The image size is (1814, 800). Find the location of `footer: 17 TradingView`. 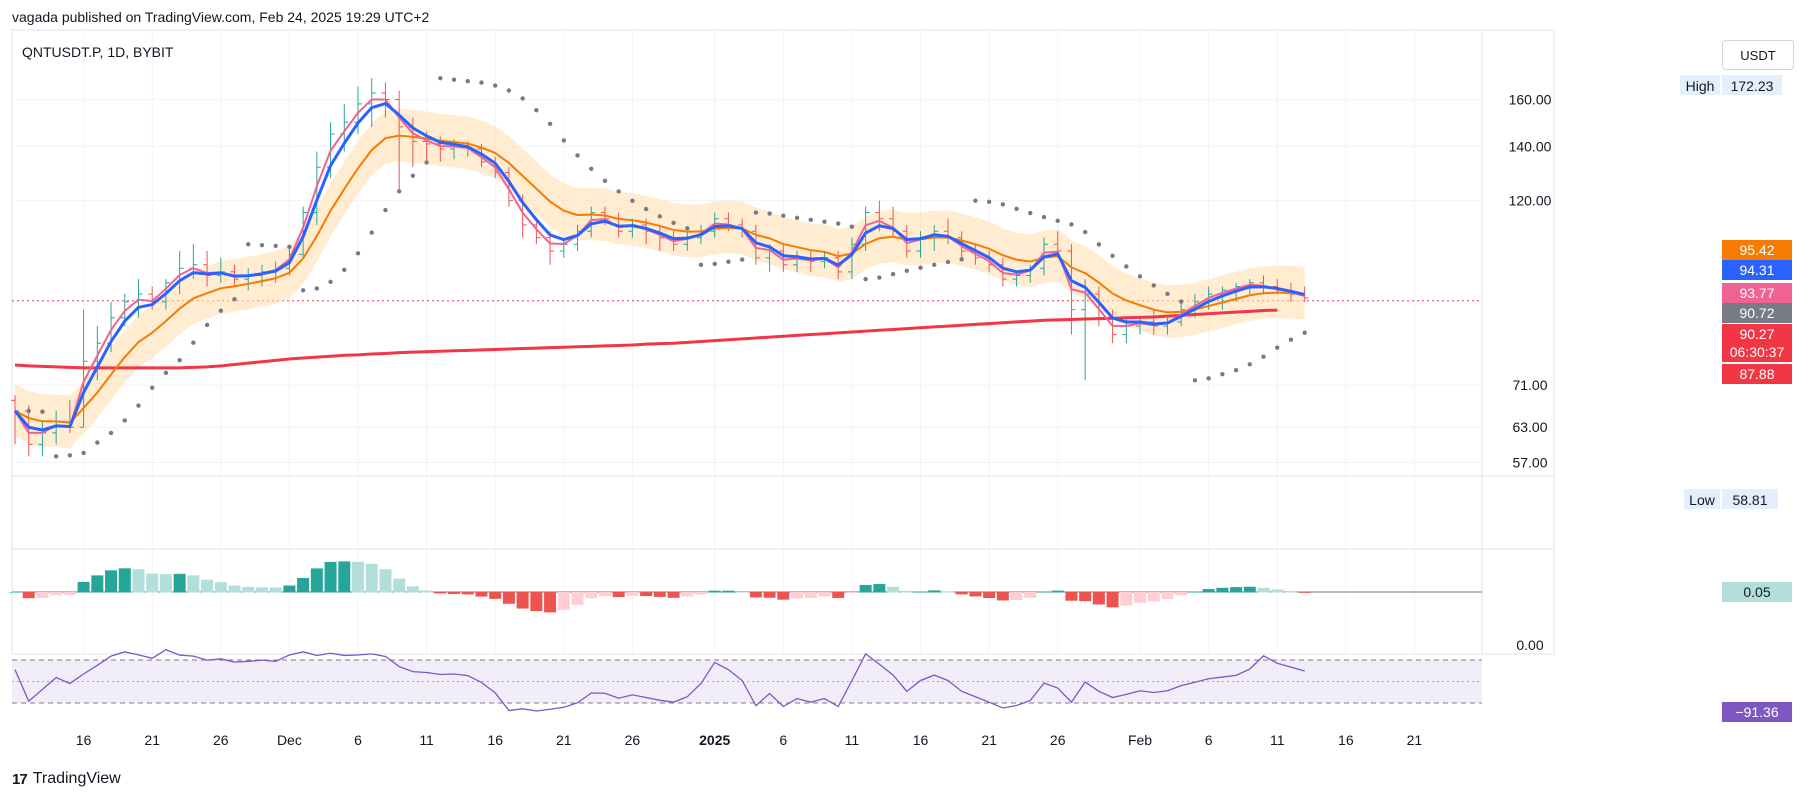

footer: 17 TradingView is located at coordinates (66, 779).